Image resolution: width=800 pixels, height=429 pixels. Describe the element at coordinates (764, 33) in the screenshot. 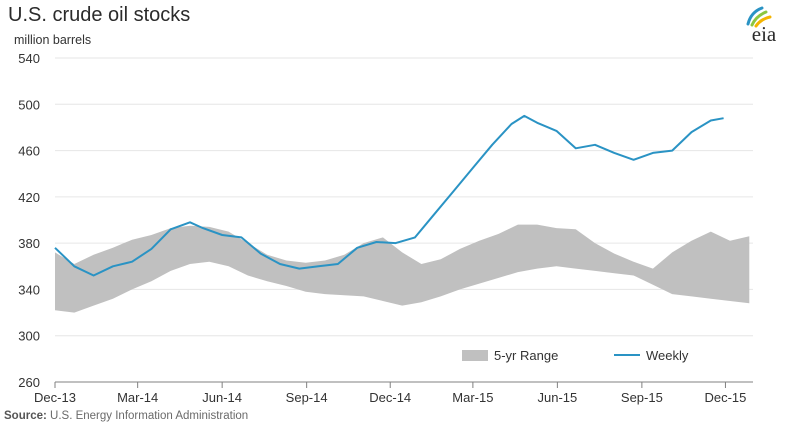

I see `eia-logo-text: eia` at that location.